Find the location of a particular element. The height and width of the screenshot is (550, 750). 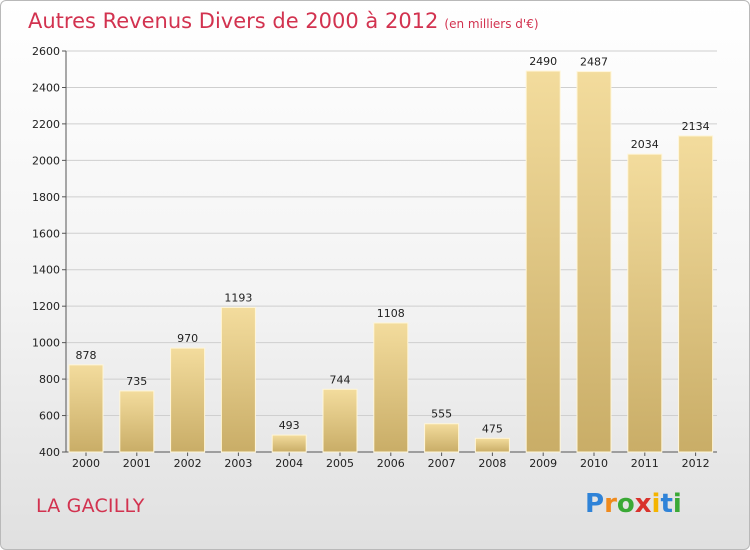

brand-logo: Proxiti is located at coordinates (633, 504).